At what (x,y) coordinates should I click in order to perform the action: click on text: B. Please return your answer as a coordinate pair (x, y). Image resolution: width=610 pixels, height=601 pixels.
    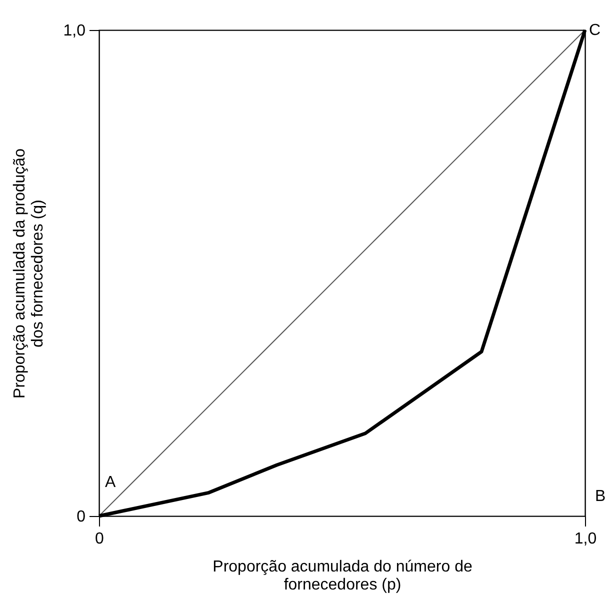
    Looking at the image, I should click on (600, 496).